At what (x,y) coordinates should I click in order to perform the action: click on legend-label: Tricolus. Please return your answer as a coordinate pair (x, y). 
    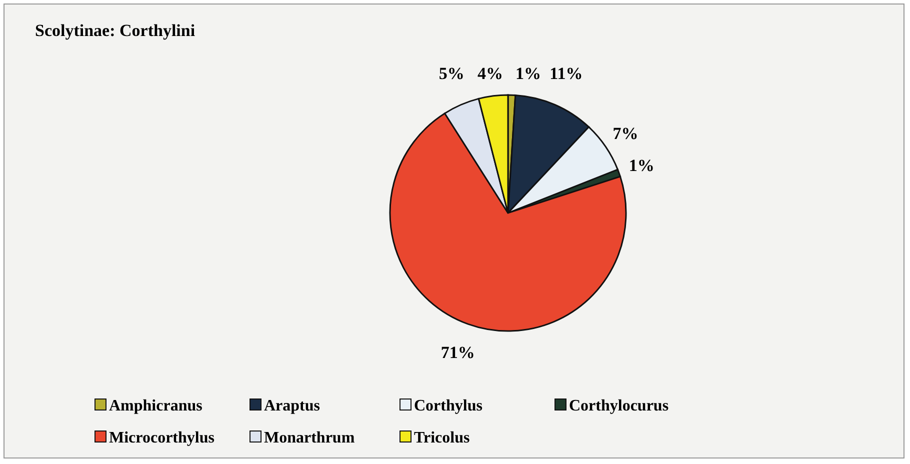
    Looking at the image, I should click on (442, 438).